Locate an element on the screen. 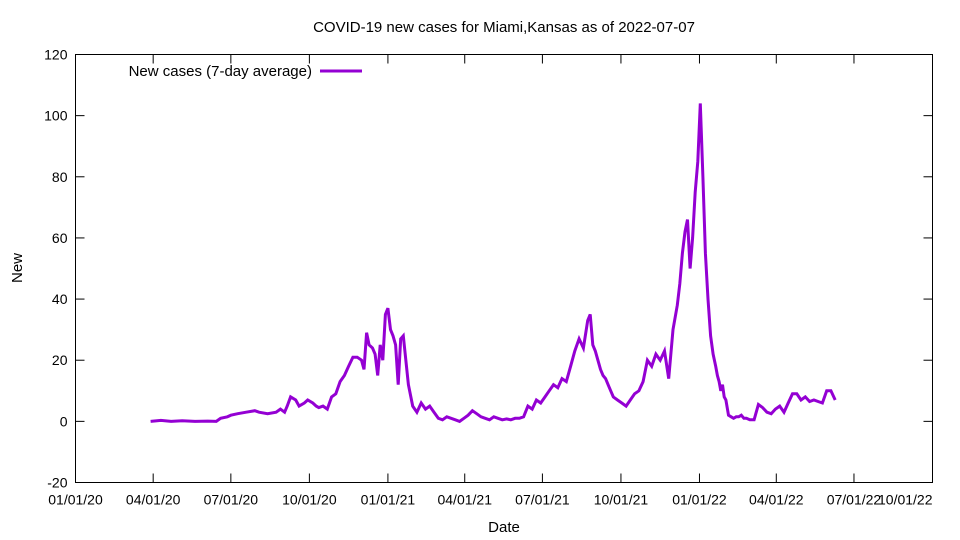 The width and height of the screenshot is (960, 540). y-axis-tick-labels: -20 0 20 40 60 80 100 120 is located at coordinates (56, 269).